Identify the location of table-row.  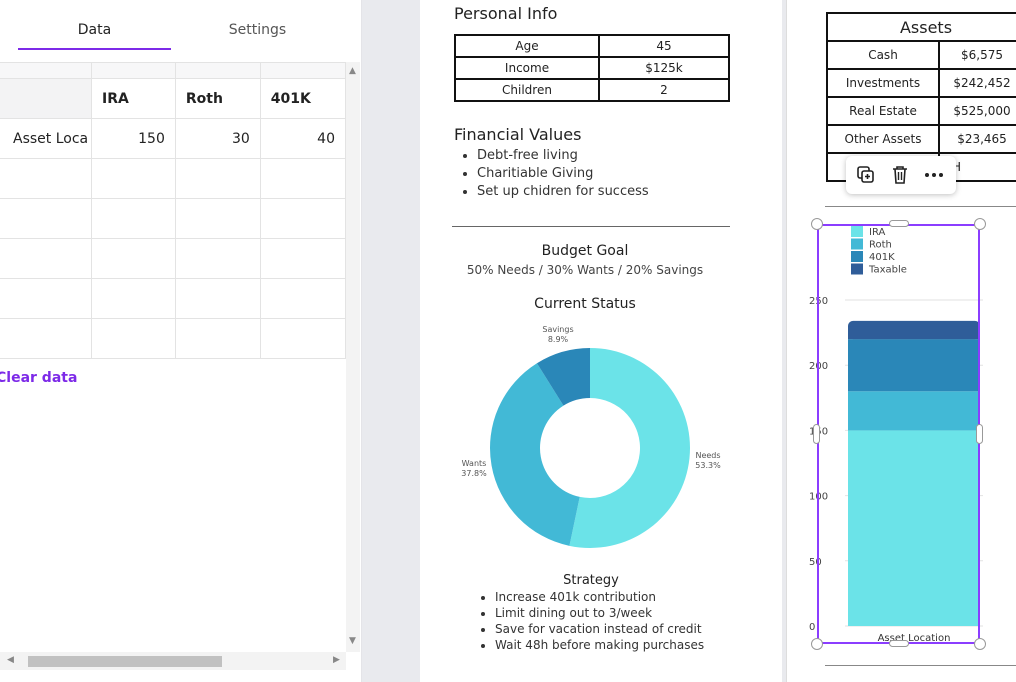
(173, 338).